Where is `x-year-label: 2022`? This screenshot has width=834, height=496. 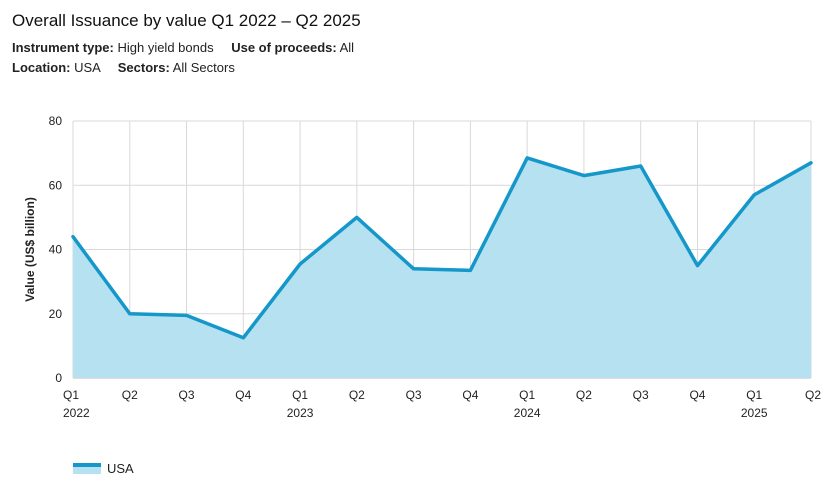 x-year-label: 2022 is located at coordinates (76, 413).